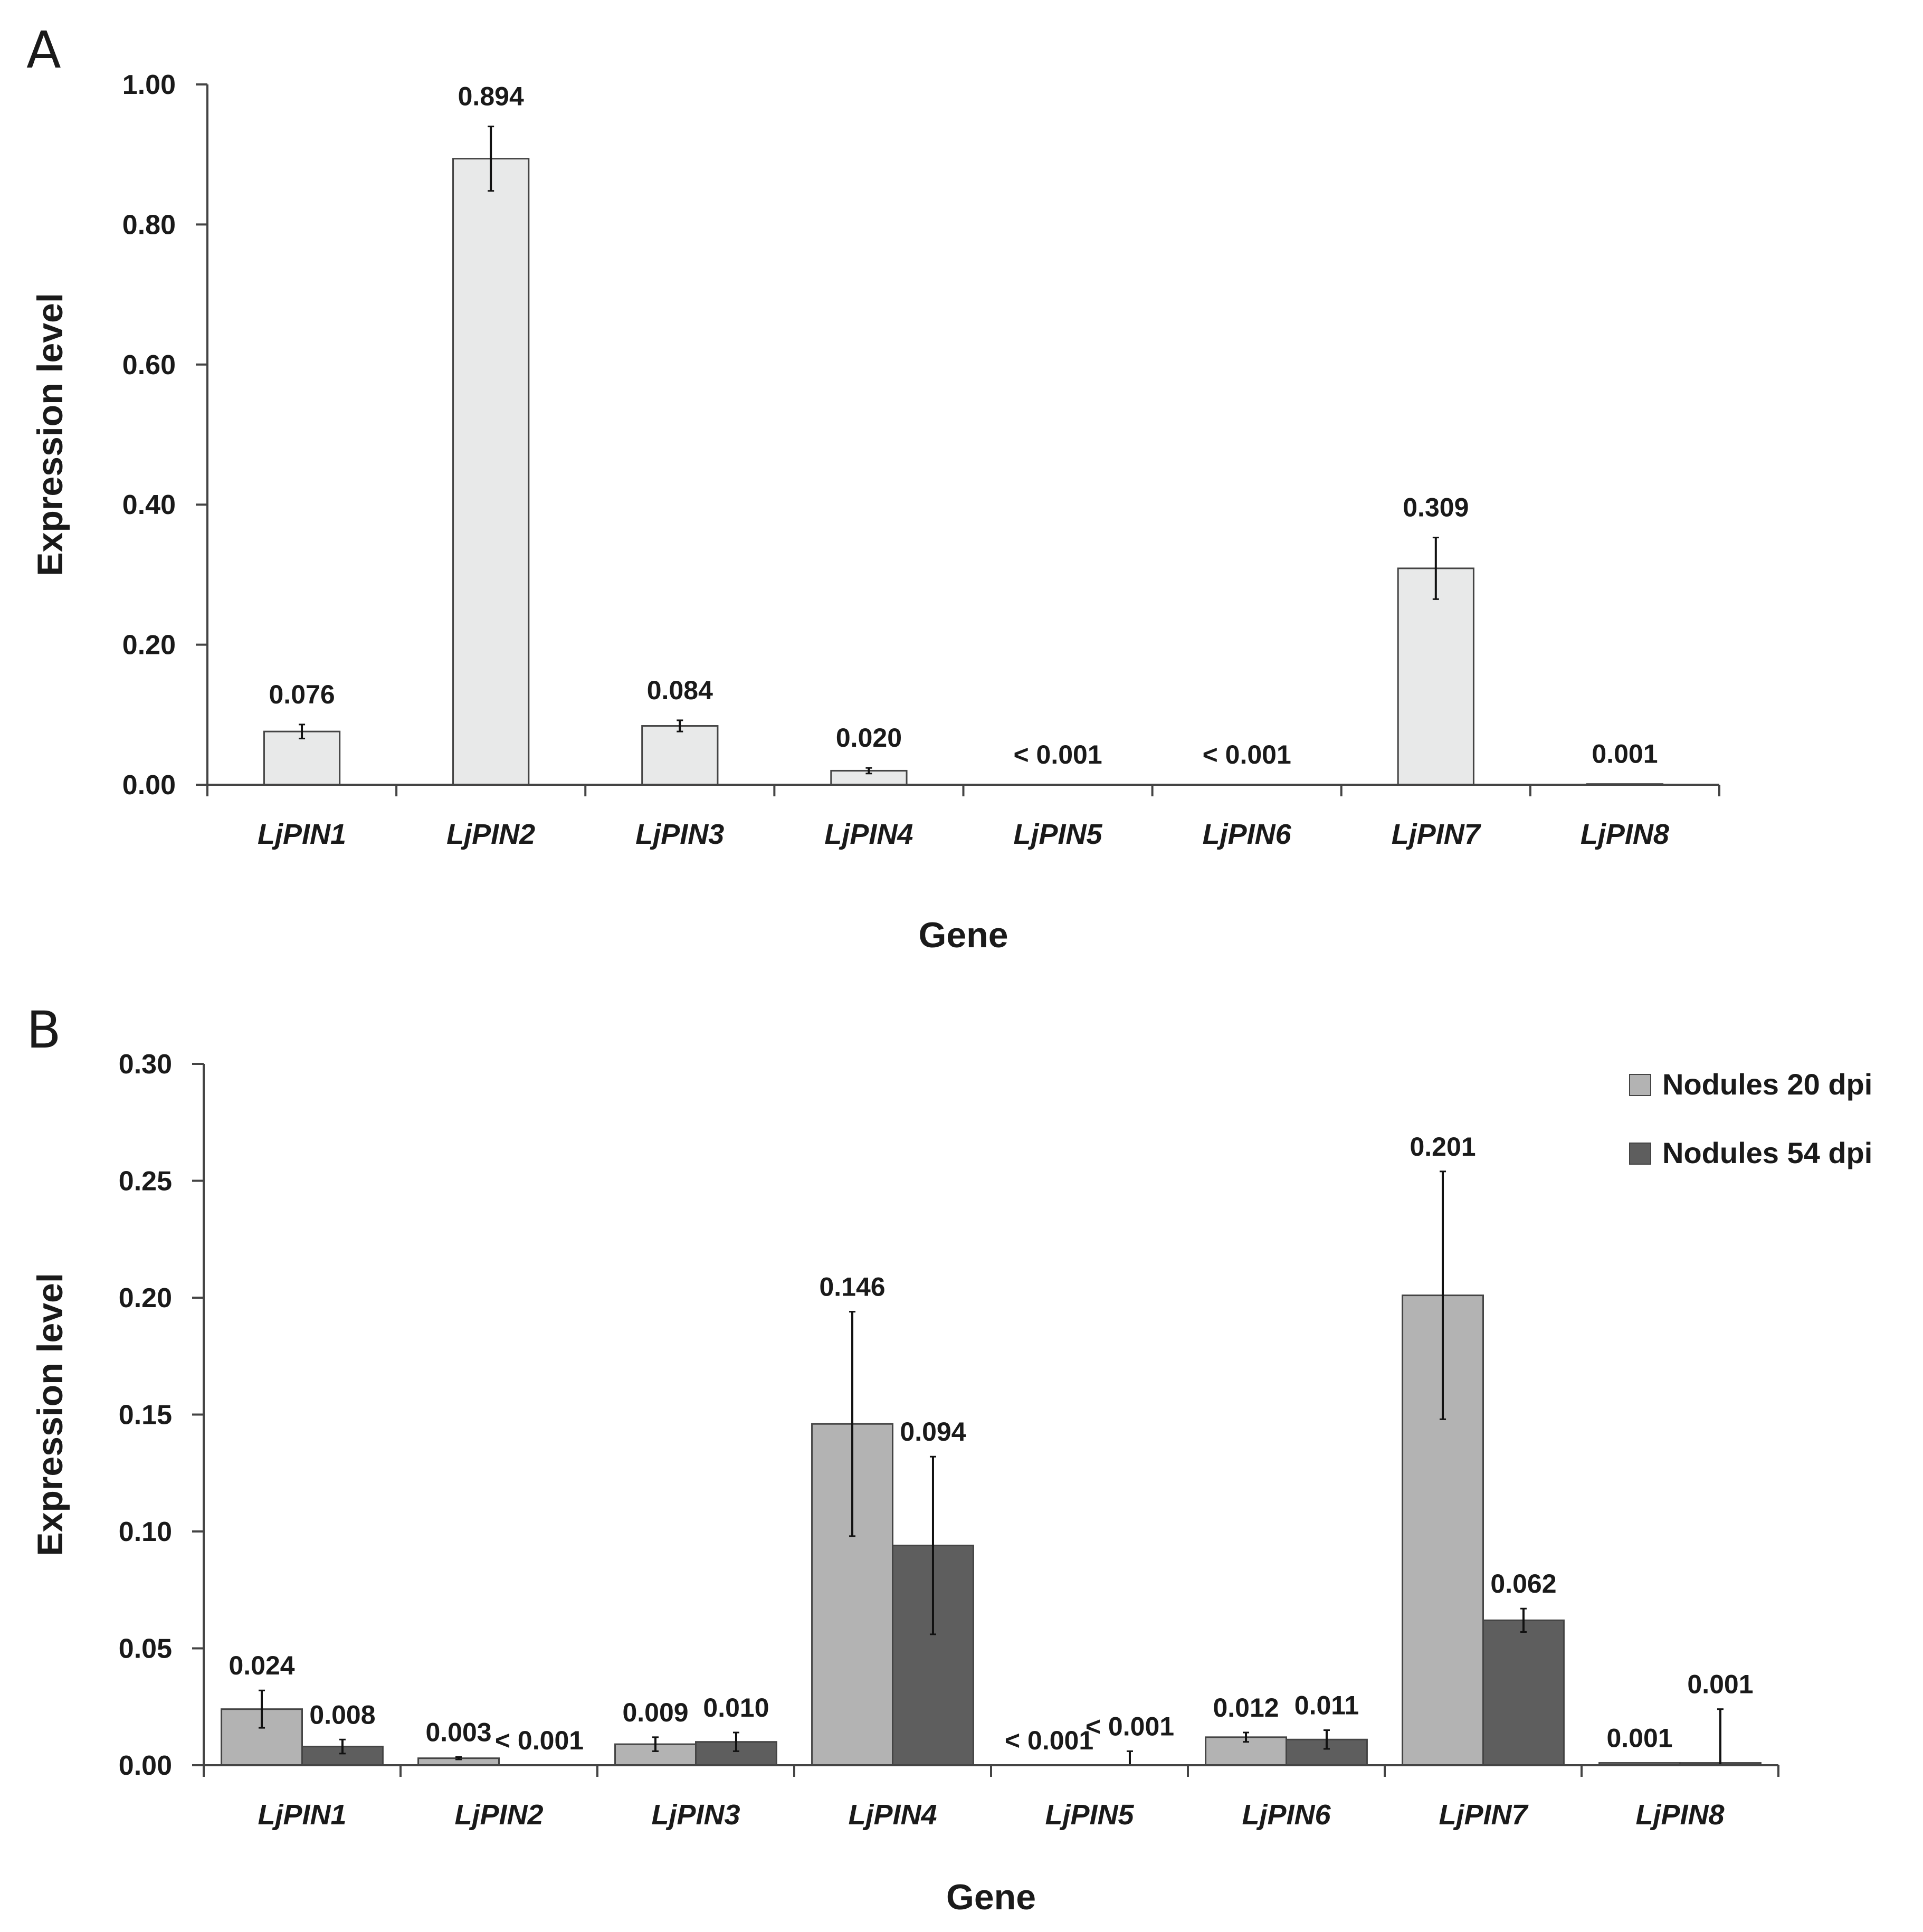  Describe the element at coordinates (1679, 1815) in the screenshot. I see `panel-b-category-label: LjPIN8` at that location.